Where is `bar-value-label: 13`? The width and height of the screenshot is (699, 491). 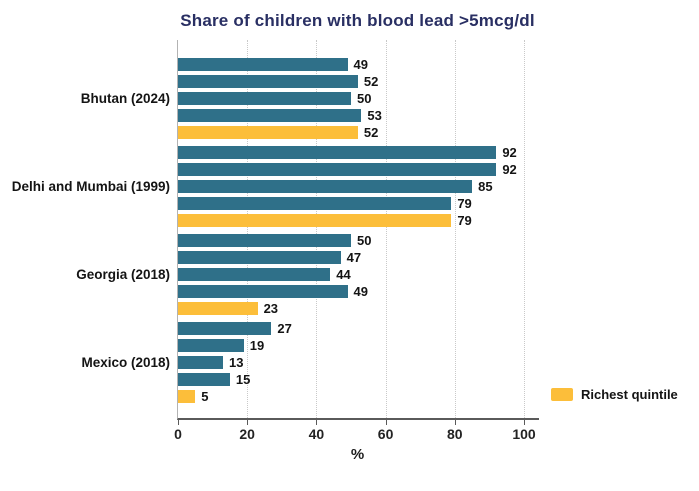 bar-value-label: 13 is located at coordinates (236, 362).